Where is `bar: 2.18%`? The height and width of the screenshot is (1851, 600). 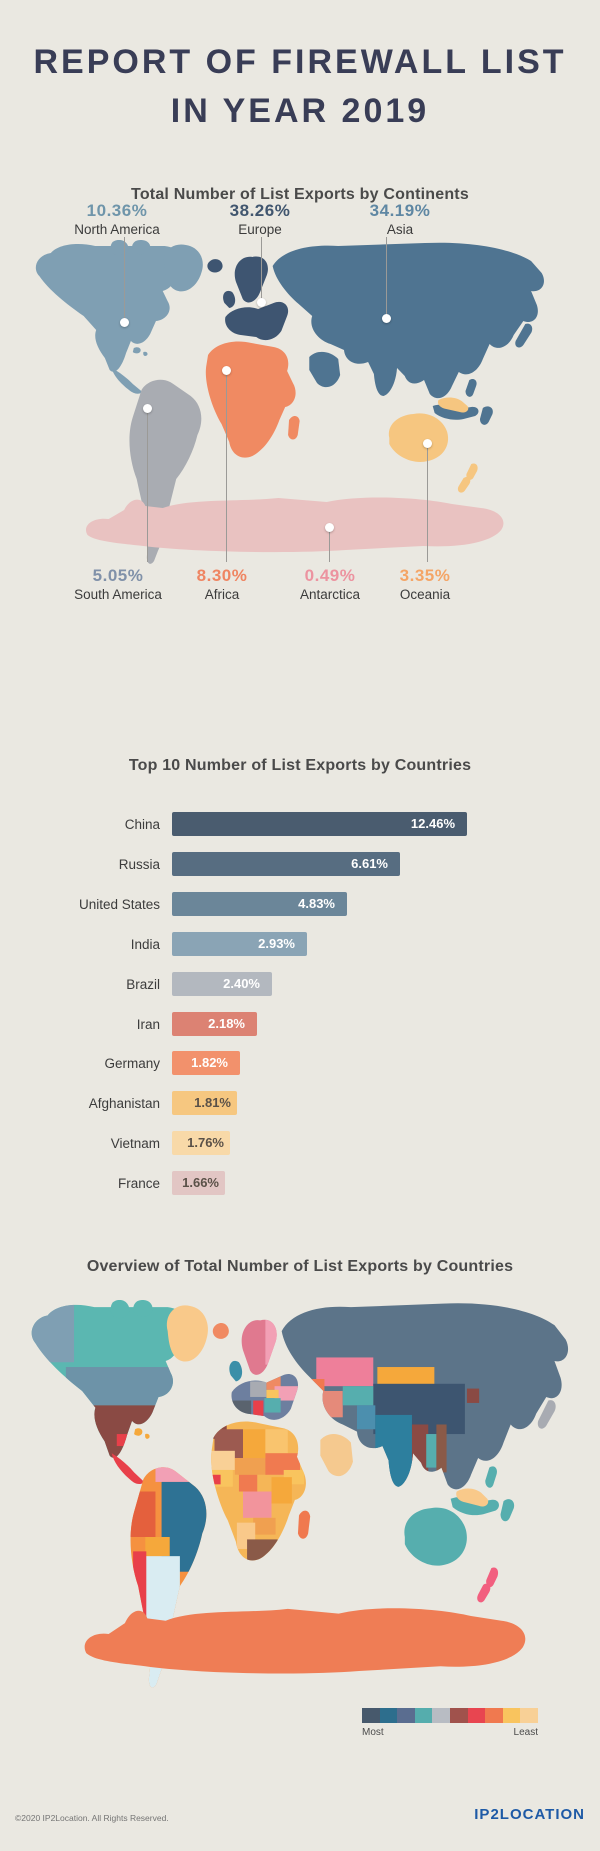
bar: 2.18% is located at coordinates (214, 1024).